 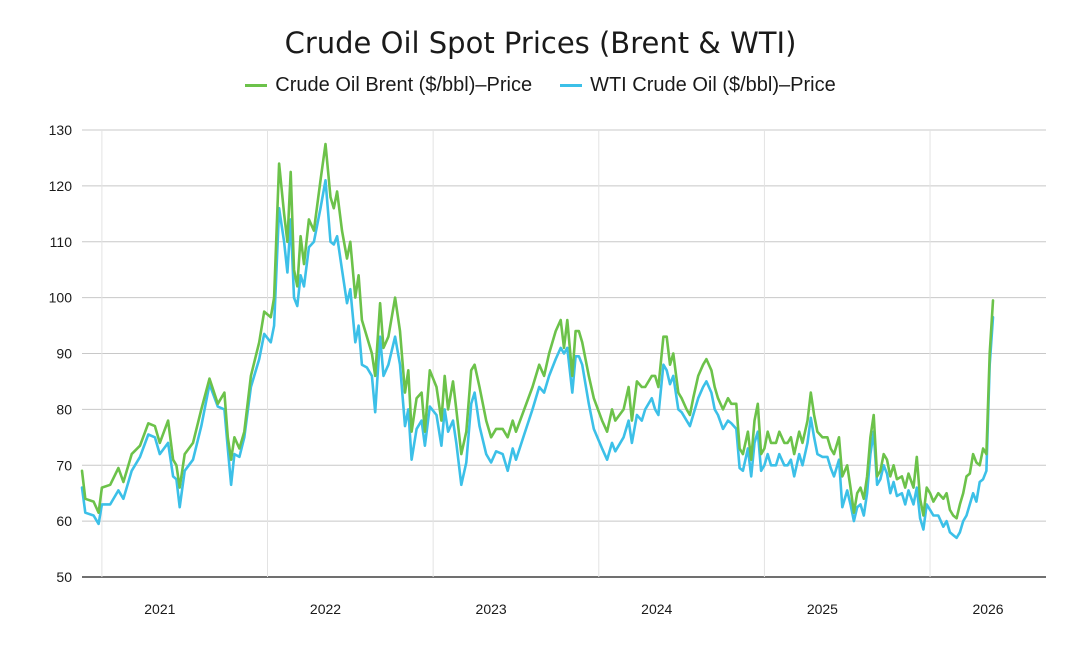 I want to click on legend-item-wti: WTI Crude Oil ($/bbl)–Price, so click(x=698, y=85).